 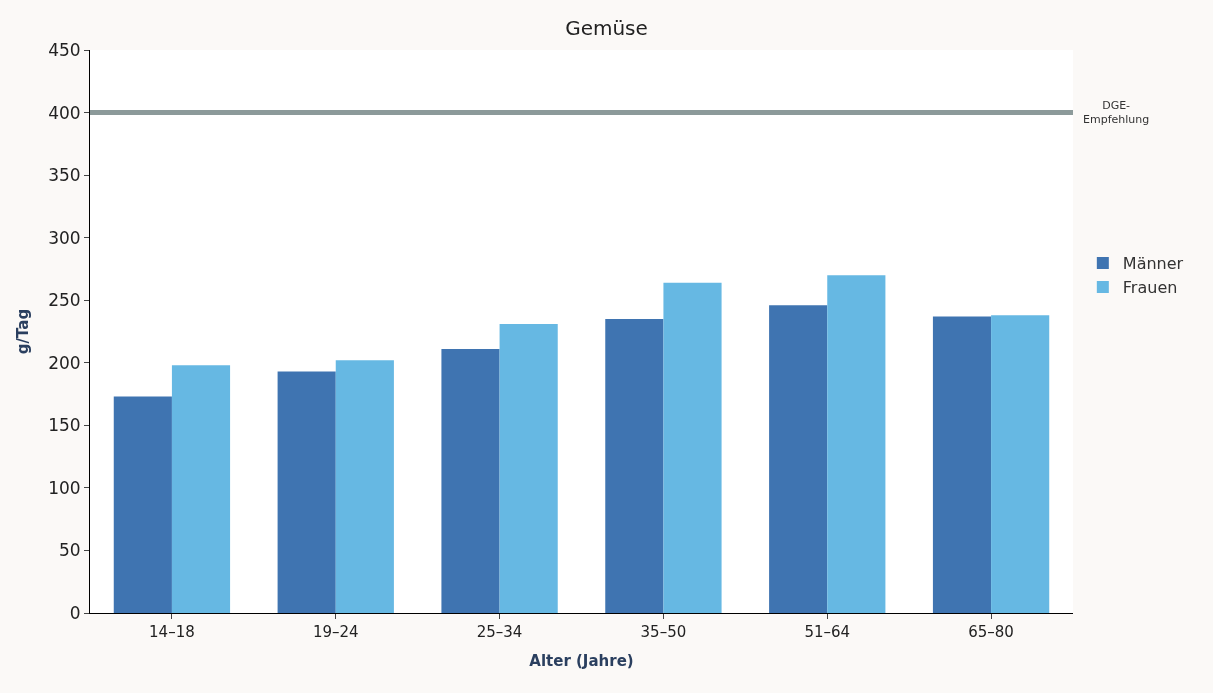 What do you see at coordinates (663, 632) in the screenshot?
I see `x-tick-label: 35–50` at bounding box center [663, 632].